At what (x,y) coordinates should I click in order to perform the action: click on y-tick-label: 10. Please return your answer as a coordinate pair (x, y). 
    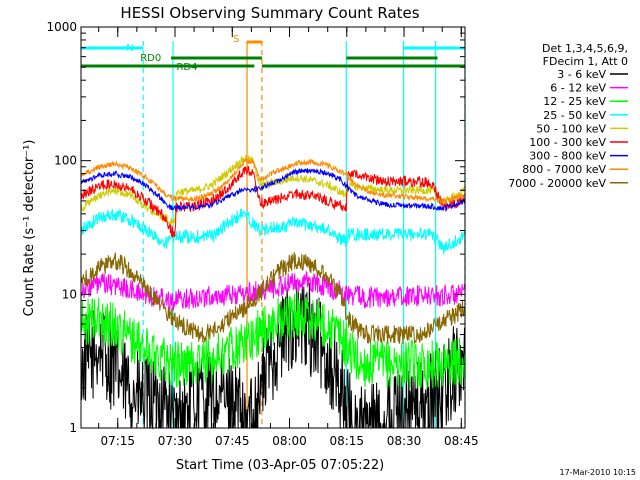
    Looking at the image, I should click on (69, 294).